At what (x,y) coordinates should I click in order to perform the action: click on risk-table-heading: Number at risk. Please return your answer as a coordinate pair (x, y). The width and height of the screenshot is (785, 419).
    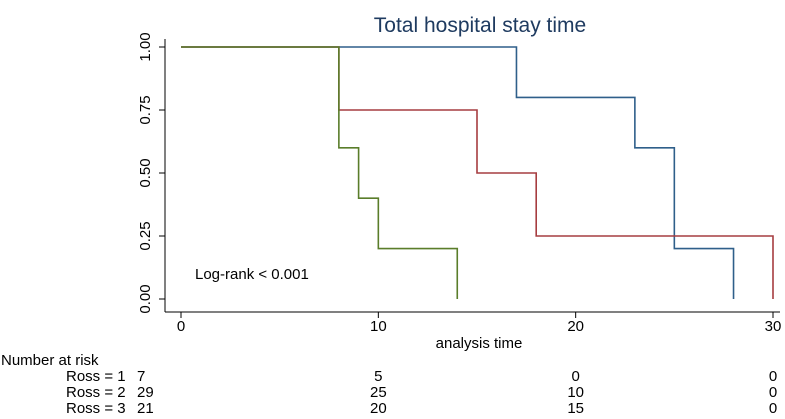
    Looking at the image, I should click on (50, 360).